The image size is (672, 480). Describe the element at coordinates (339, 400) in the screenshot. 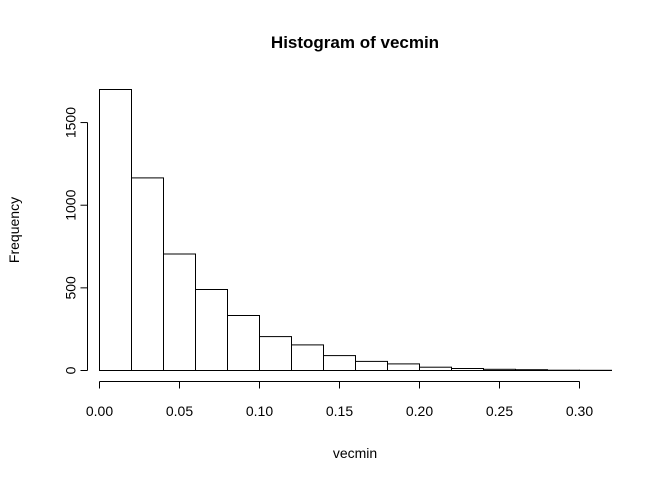

I see `x-axis: 0.00 0.05 0.10 0.15 0.20 0.25 0.30` at that location.